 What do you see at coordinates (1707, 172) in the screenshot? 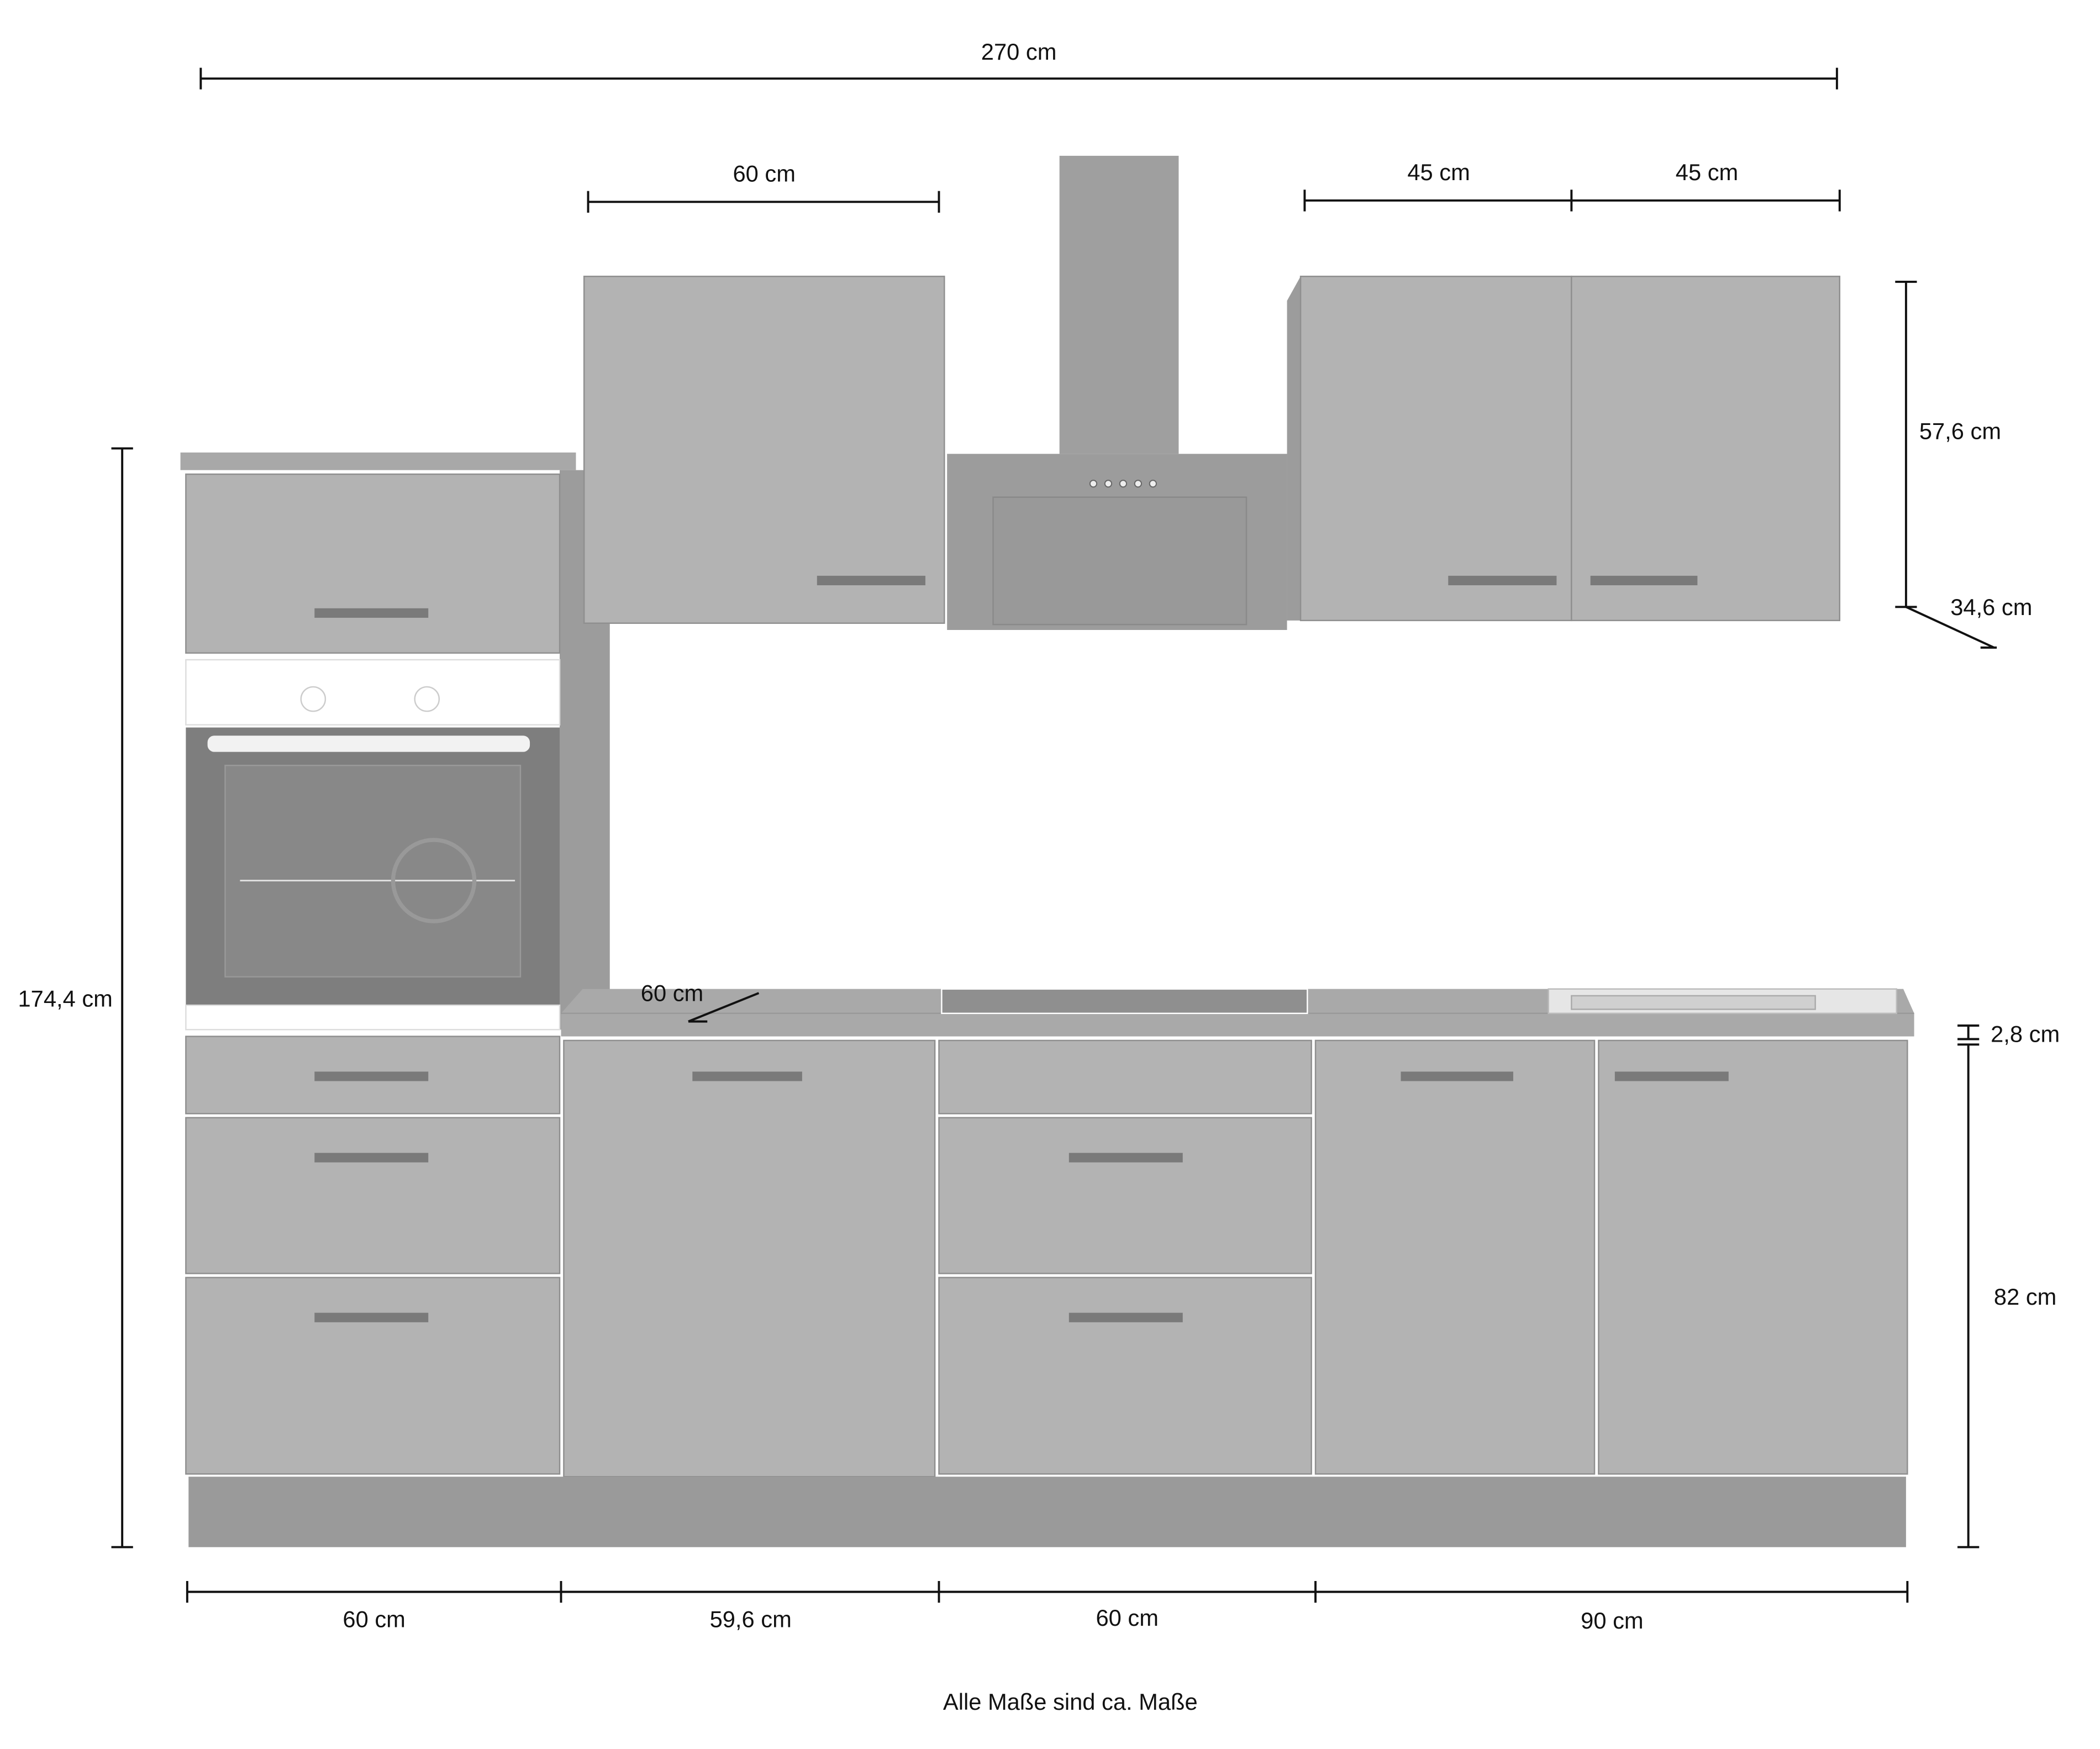
I see `label-upper-right-width-2: 45 cm` at bounding box center [1707, 172].